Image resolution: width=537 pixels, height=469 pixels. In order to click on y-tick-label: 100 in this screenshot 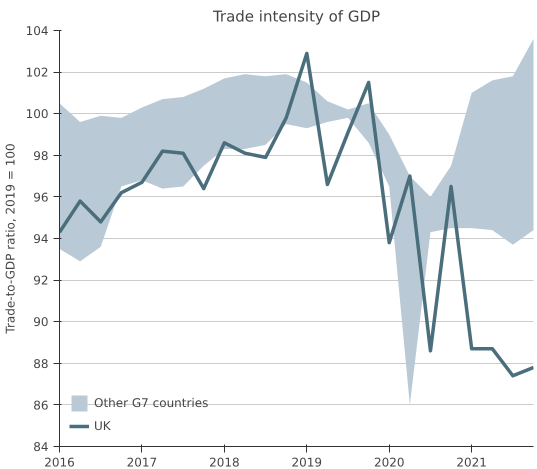, I will do `click(37, 114)`.